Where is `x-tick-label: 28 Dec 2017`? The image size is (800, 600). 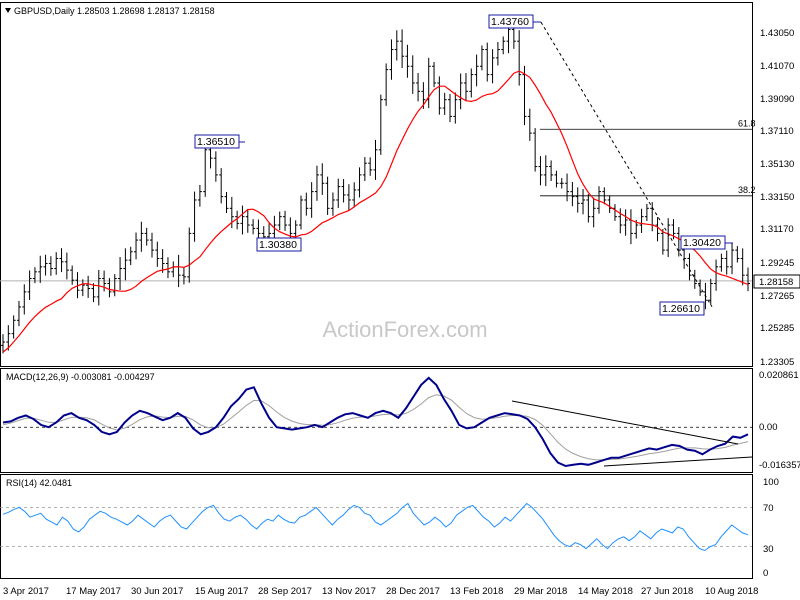
x-tick-label: 28 Dec 2017 is located at coordinates (413, 591).